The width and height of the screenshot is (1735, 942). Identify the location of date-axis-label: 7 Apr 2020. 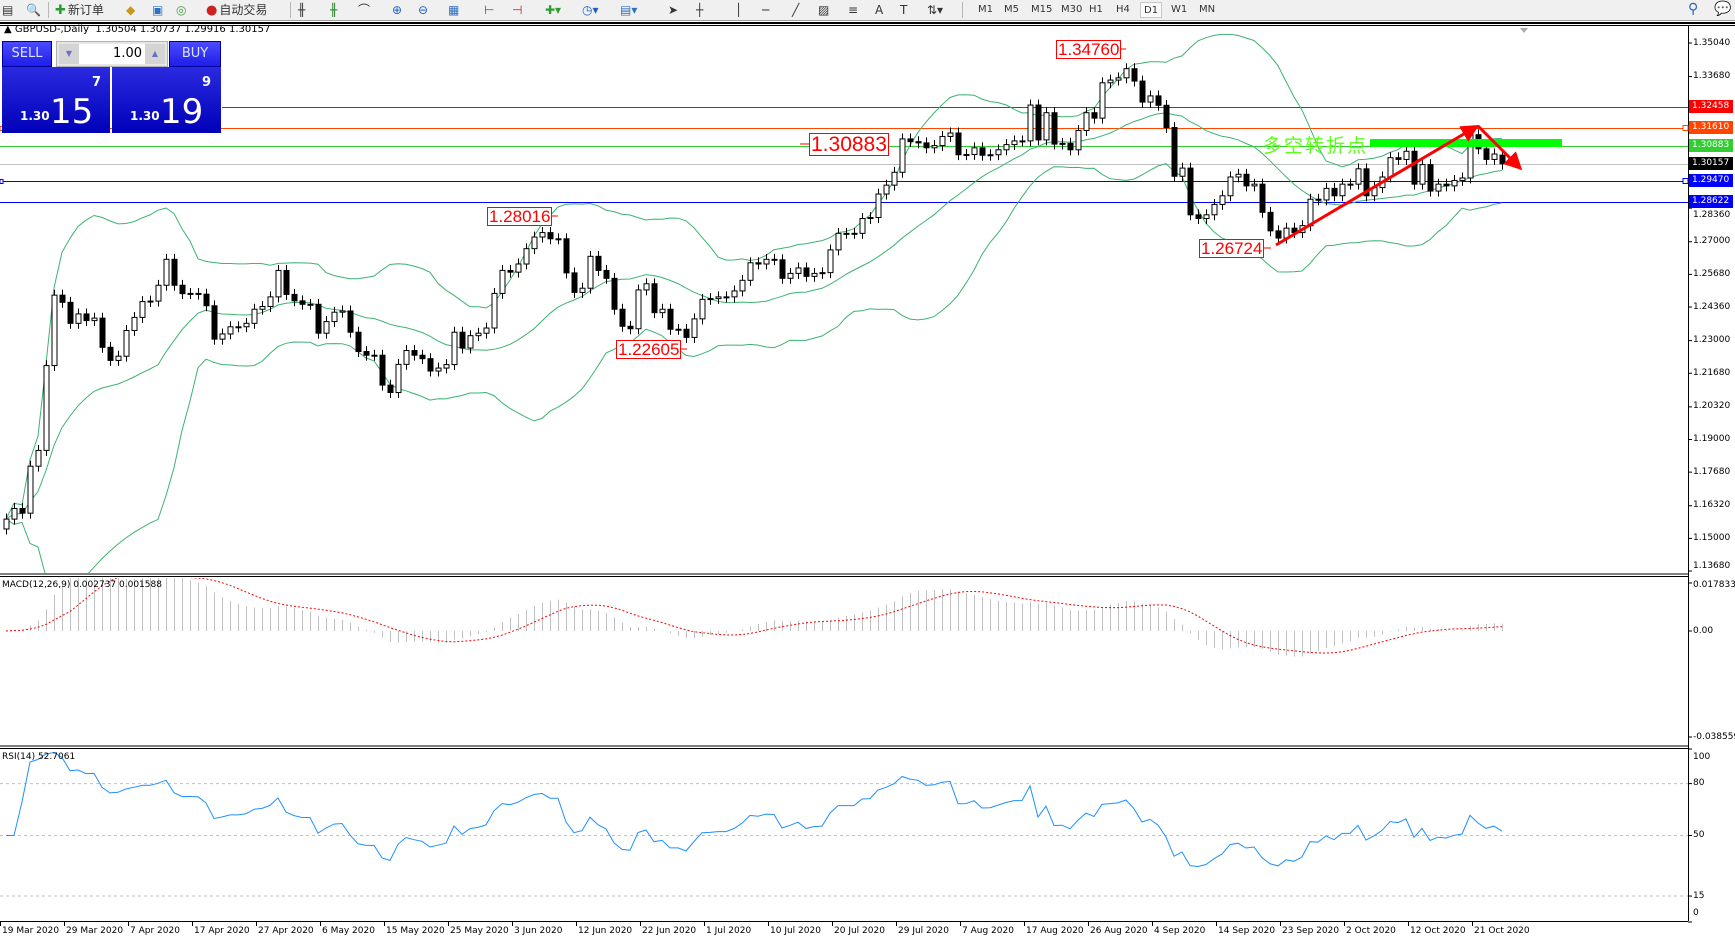
(155, 931).